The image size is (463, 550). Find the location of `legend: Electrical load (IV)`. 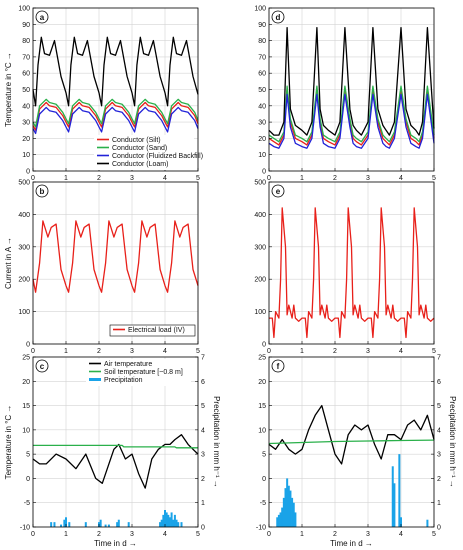

legend: Electrical load (IV) is located at coordinates (152, 330).